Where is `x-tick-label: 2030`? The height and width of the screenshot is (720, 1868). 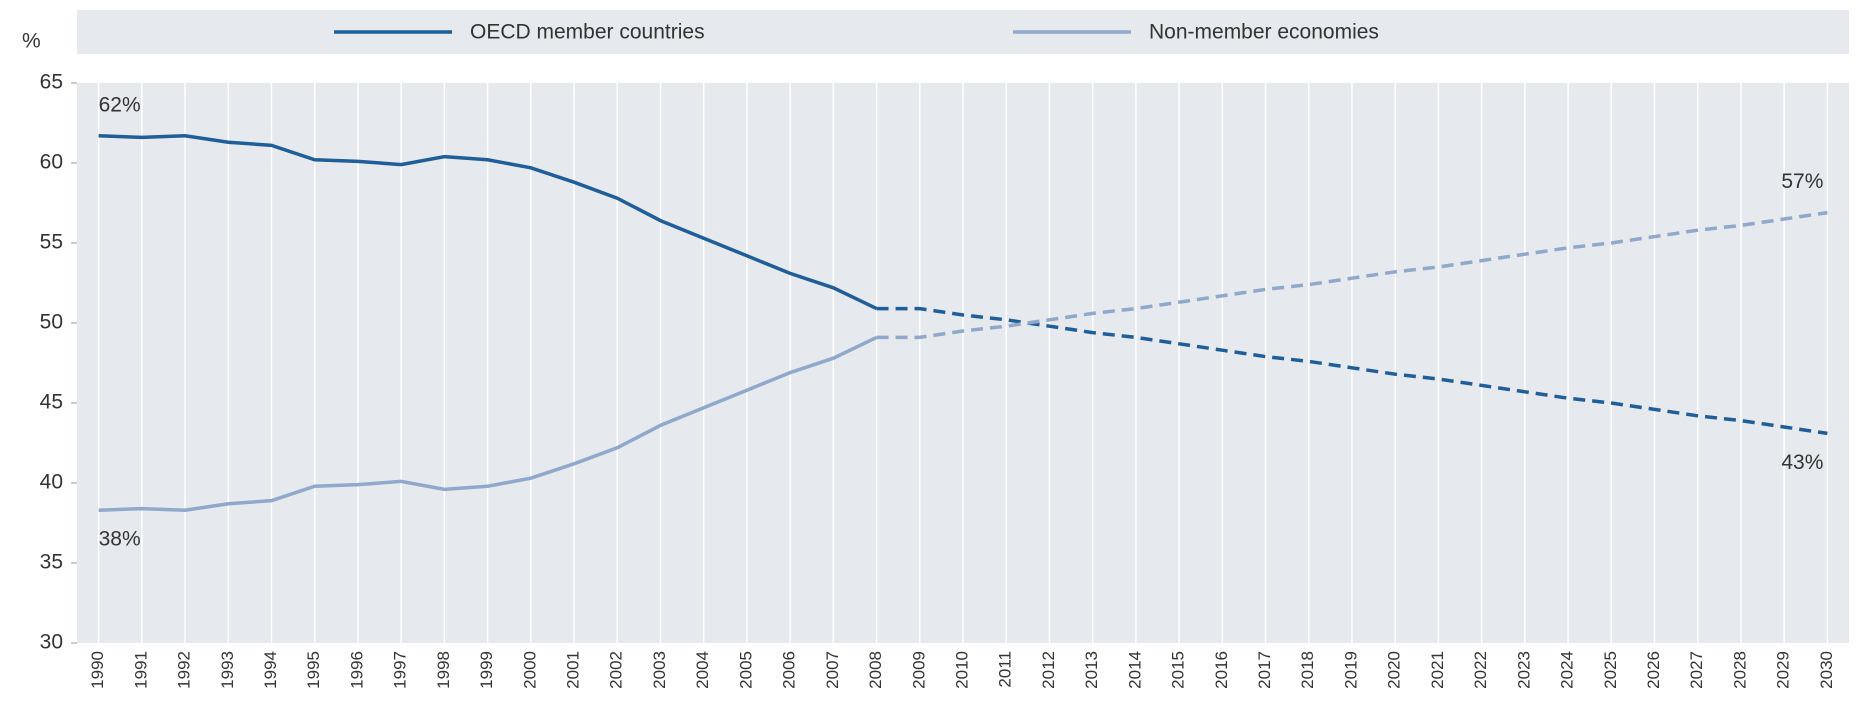 x-tick-label: 2030 is located at coordinates (1826, 670).